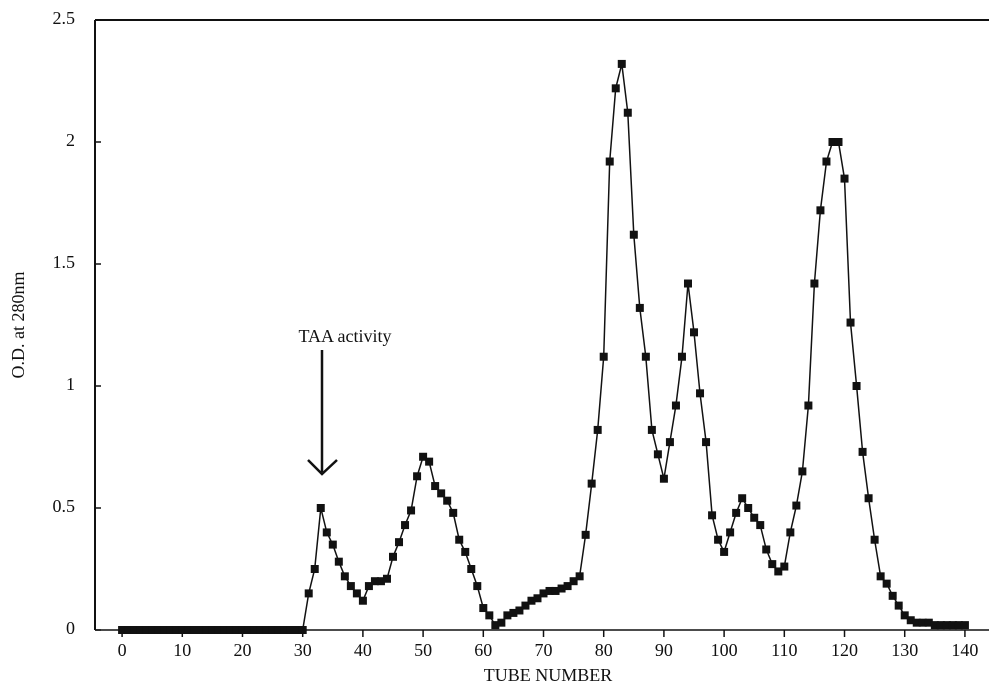 This screenshot has width=989, height=691. What do you see at coordinates (18, 325) in the screenshot?
I see `y-axis-title: O.D. at 280nm` at bounding box center [18, 325].